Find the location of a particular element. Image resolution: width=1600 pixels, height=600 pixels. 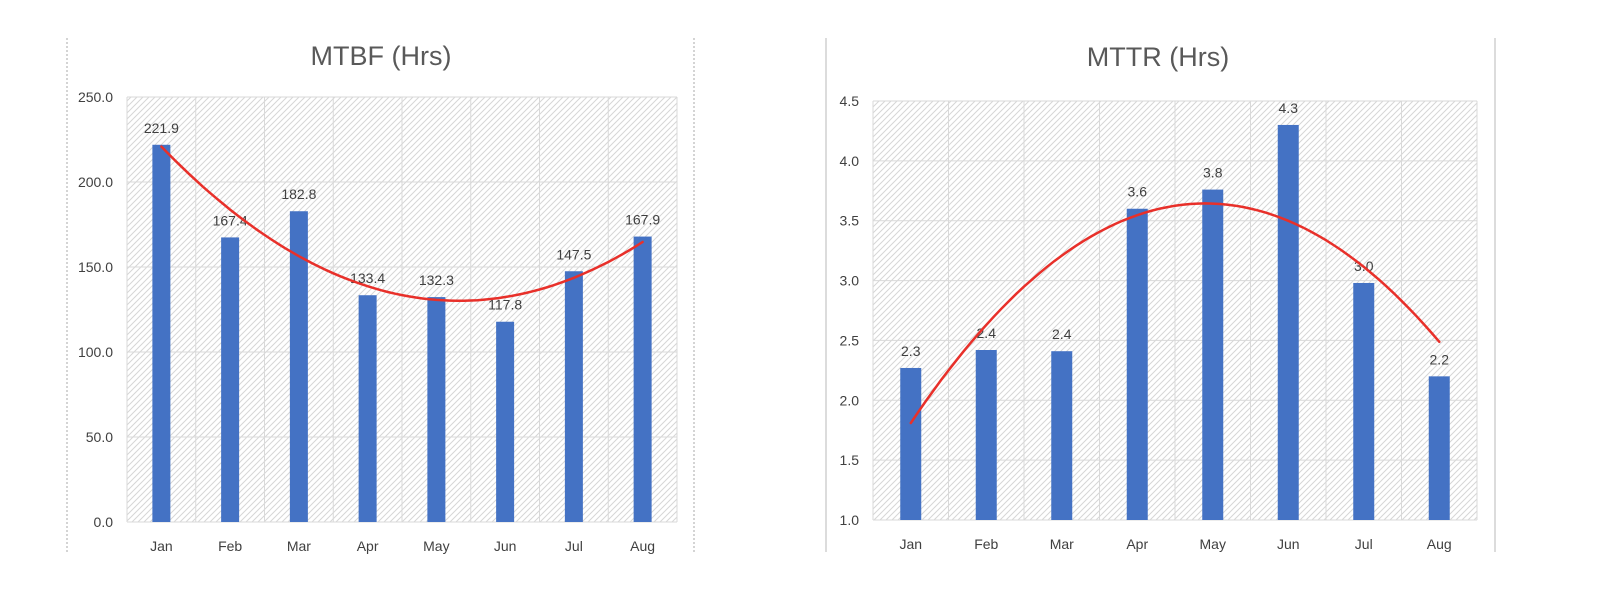

y-tick-label: 250.0 is located at coordinates (95, 97).